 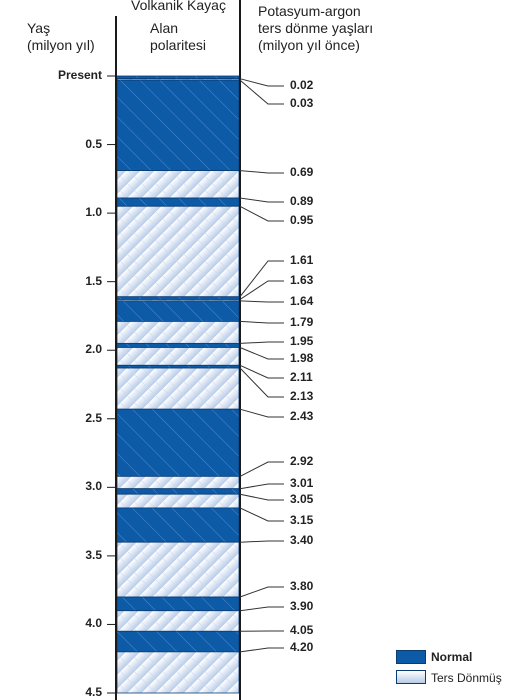 I want to click on reversal-date-label: 1.64, so click(x=302, y=301).